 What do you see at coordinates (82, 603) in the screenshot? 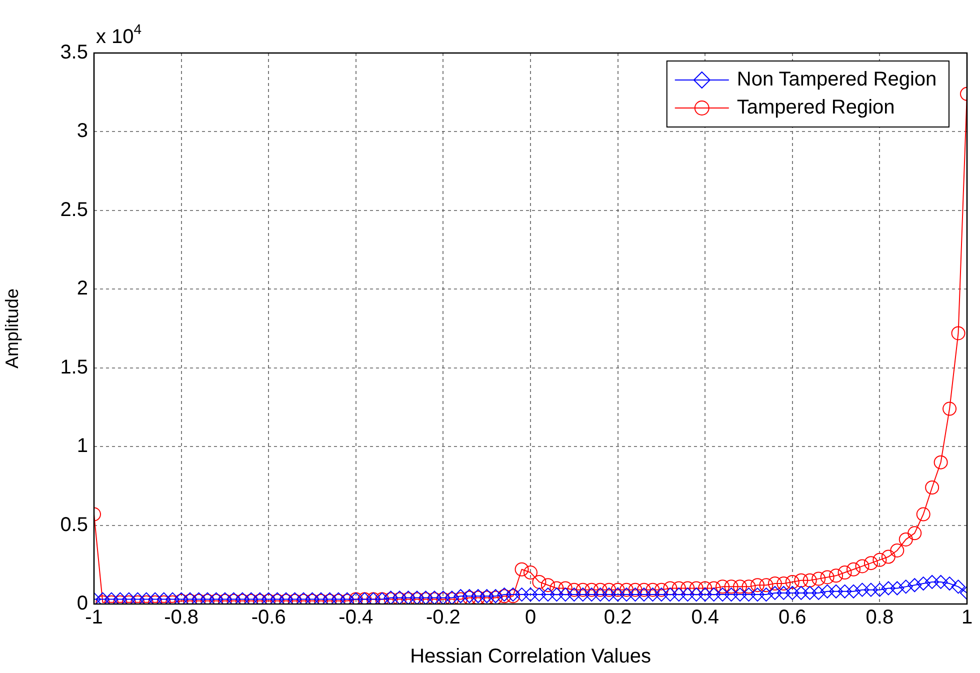
I see `y-tick-label: 0` at bounding box center [82, 603].